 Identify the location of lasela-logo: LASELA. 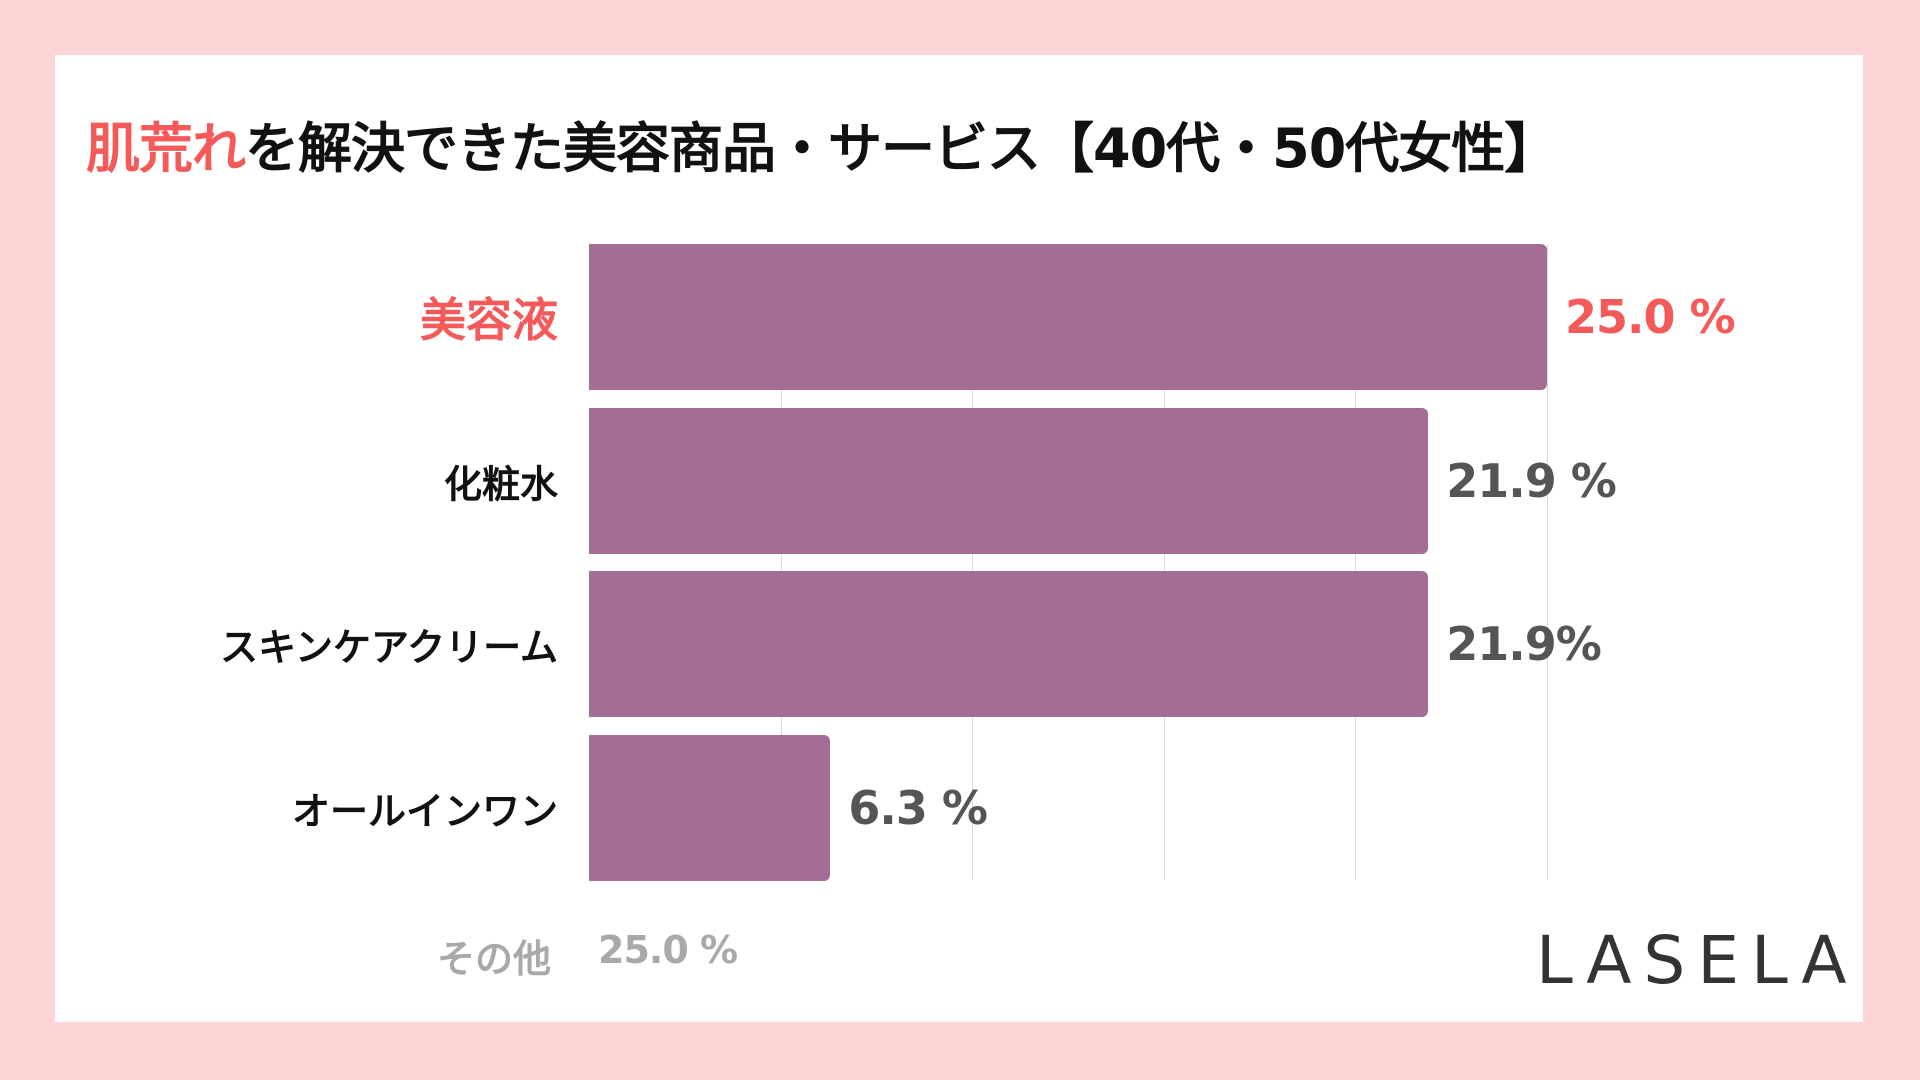
(1697, 960).